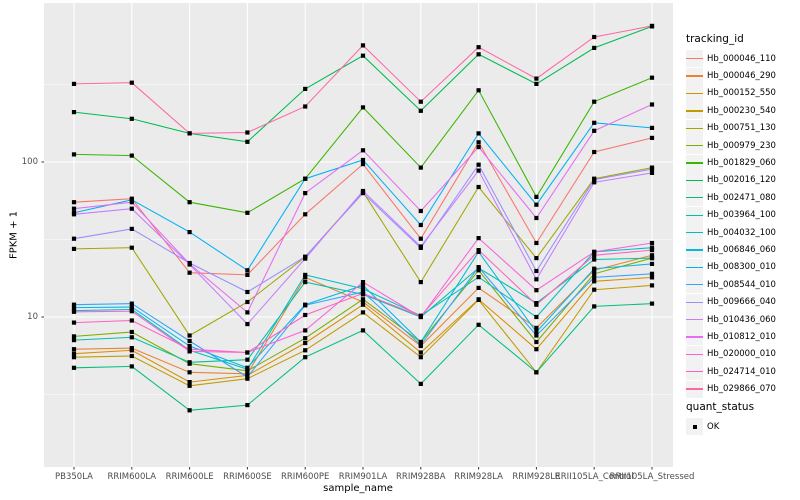  I want to click on legend-item-label: Hb_009666_040, so click(741, 302).